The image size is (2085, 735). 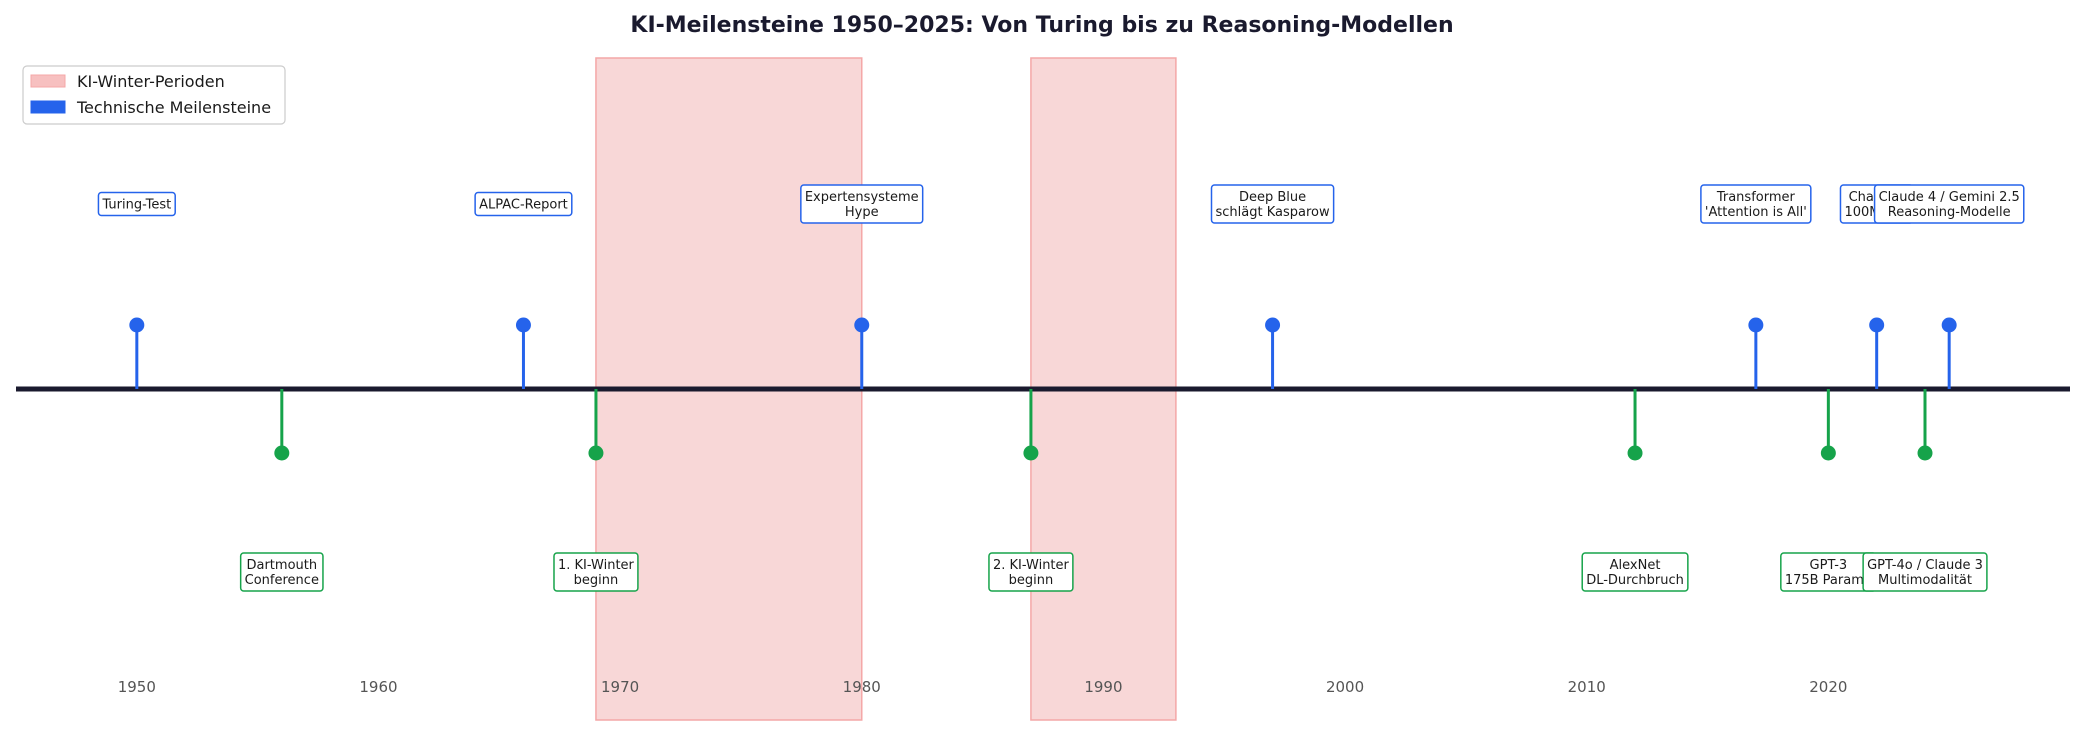 What do you see at coordinates (596, 580) in the screenshot?
I see `event-label-below-1-line-1: beginn` at bounding box center [596, 580].